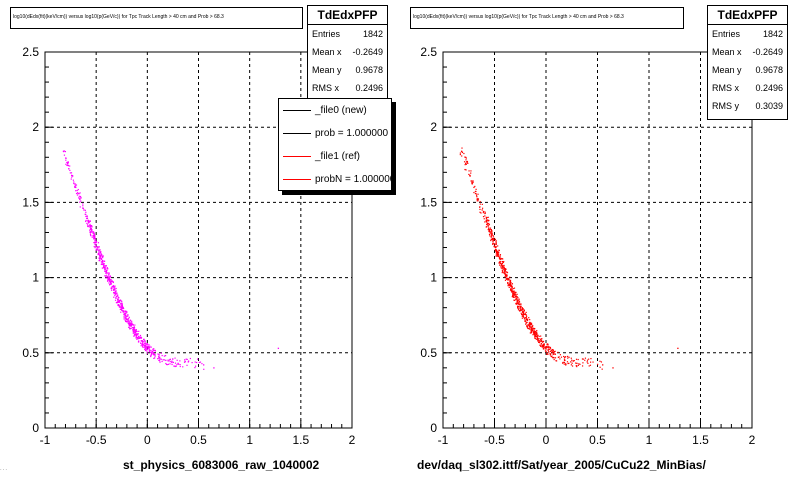 Image resolution: width=800 pixels, height=480 pixels. I want to click on y-tick-label: 1, so click(35, 278).